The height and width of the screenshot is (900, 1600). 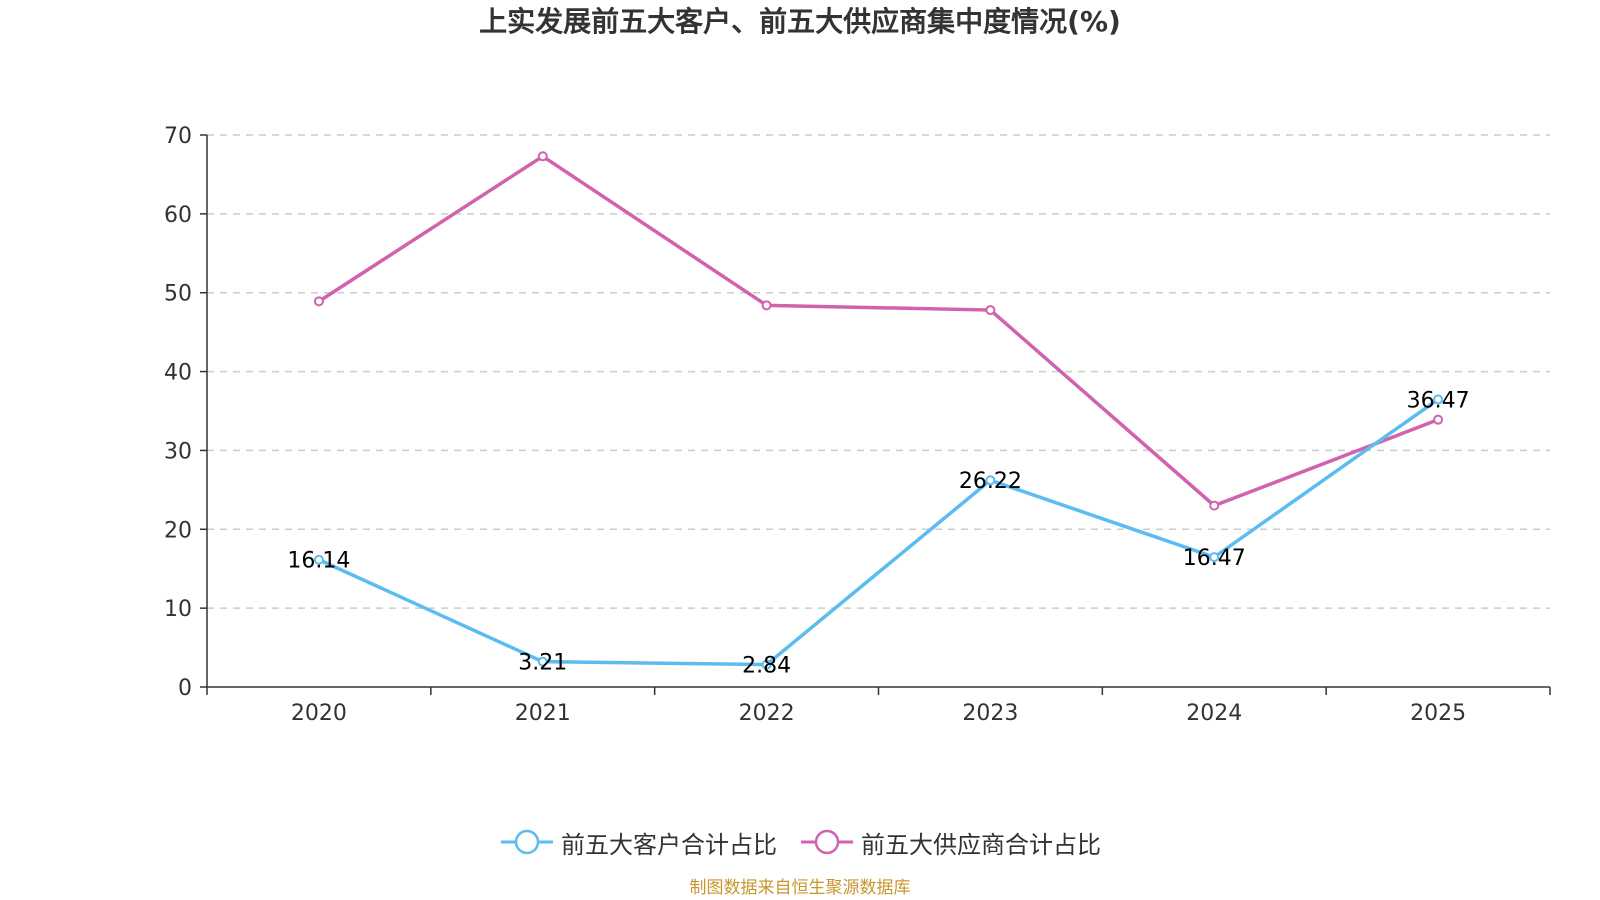 What do you see at coordinates (178, 136) in the screenshot?
I see `y-tick-label: 70` at bounding box center [178, 136].